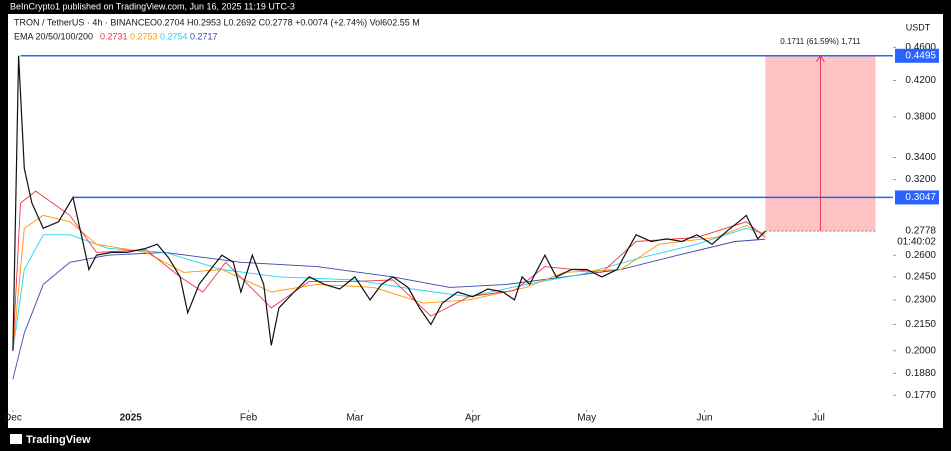  I want to click on indicator: EMA 20/50/100/200, so click(53, 36).